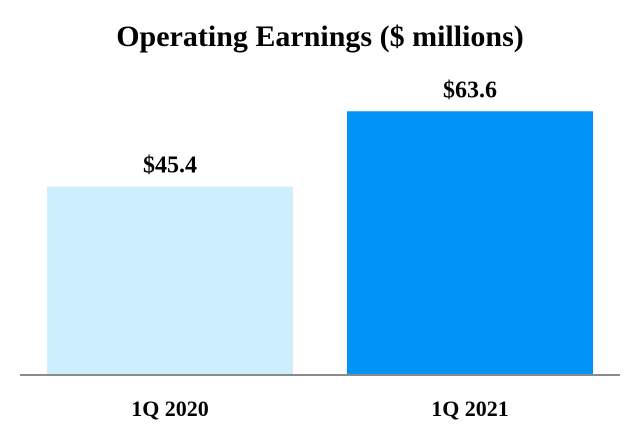 Image resolution: width=640 pixels, height=440 pixels. What do you see at coordinates (170, 408) in the screenshot?
I see `x-tick-label-1: 1Q 2020` at bounding box center [170, 408].